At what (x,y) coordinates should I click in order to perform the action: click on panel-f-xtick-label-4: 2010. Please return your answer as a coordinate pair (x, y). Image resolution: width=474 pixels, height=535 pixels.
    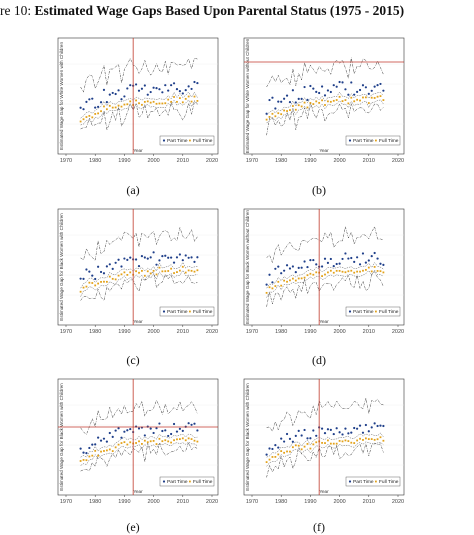
    Looking at the image, I should click on (369, 502).